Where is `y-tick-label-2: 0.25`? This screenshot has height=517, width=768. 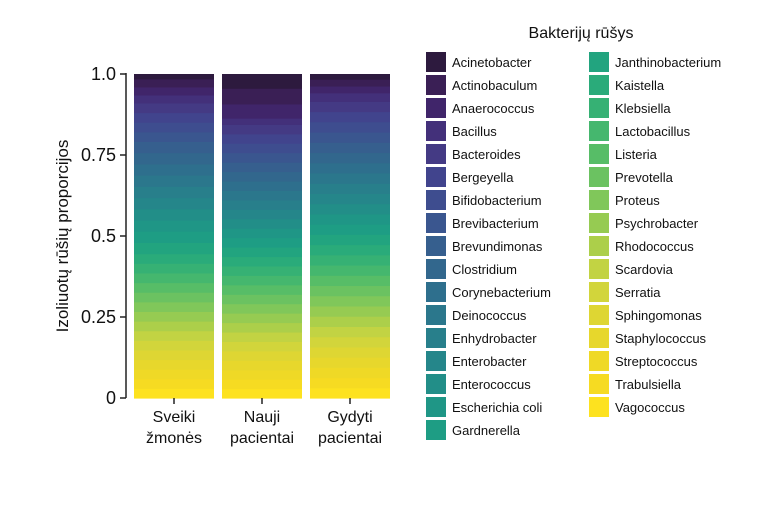
y-tick-label-2: 0.25 is located at coordinates (98, 317).